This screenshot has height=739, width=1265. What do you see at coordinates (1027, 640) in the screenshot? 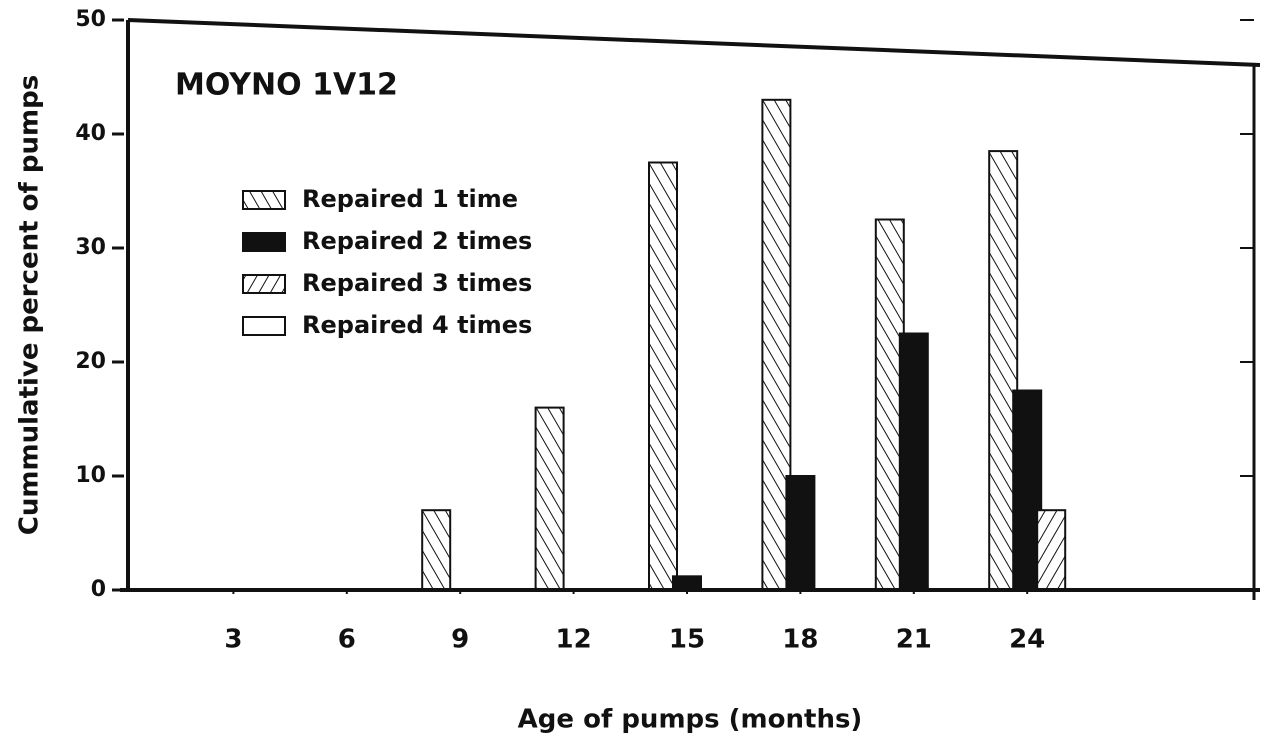
I see `x-tick-label: 24` at bounding box center [1027, 640].